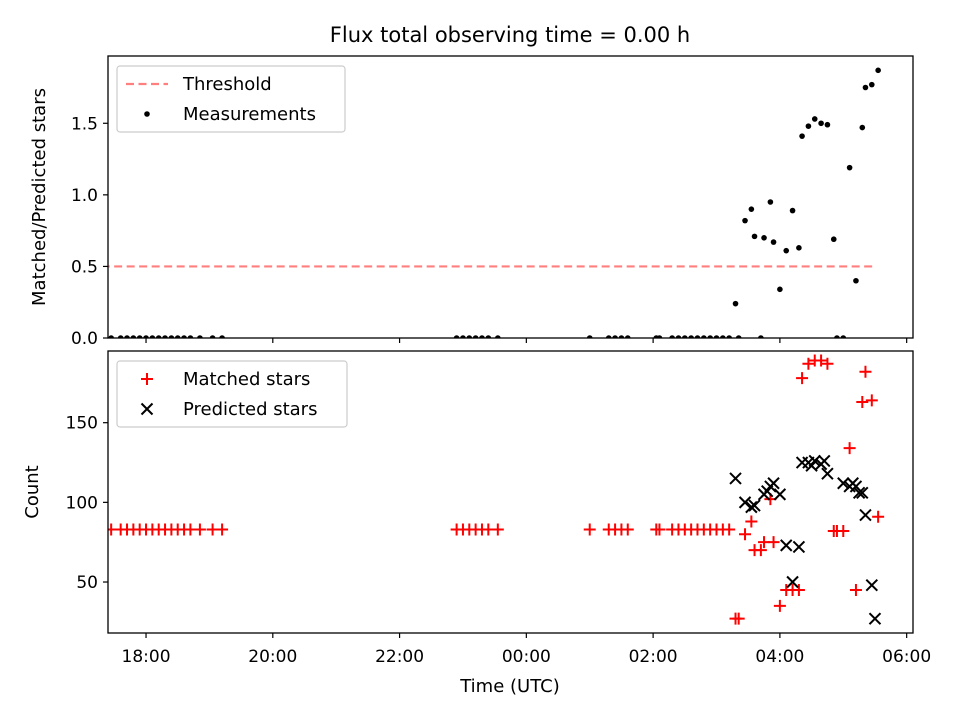  Describe the element at coordinates (84, 339) in the screenshot. I see `y-tick-label: 0.0` at that location.